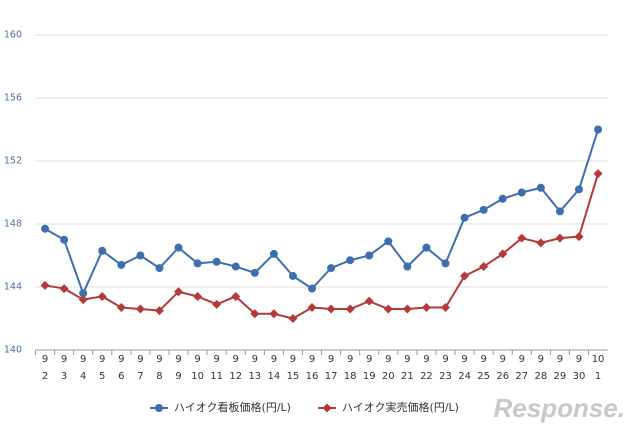  I want to click on x-tick-label: 26, so click(502, 376).